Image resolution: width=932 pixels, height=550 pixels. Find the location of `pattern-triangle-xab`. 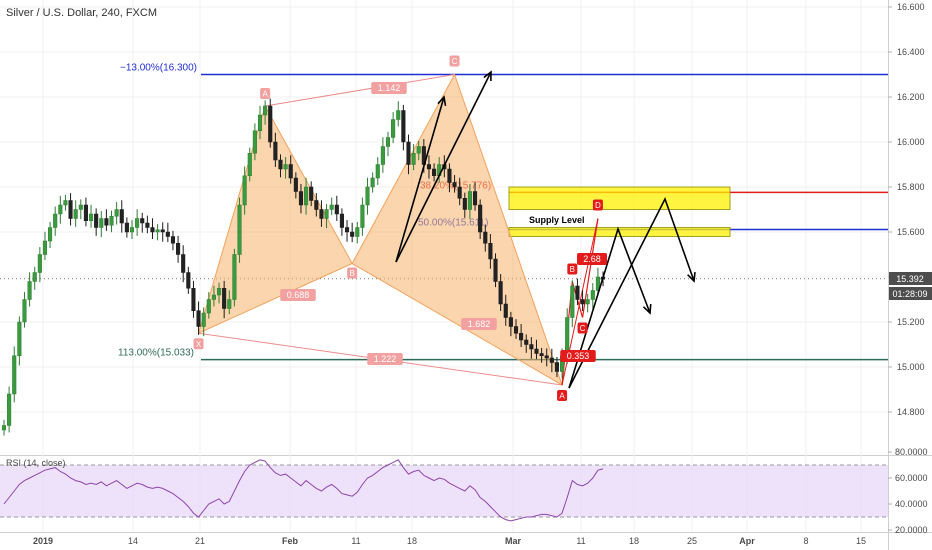

pattern-triangle-xab is located at coordinates (275, 219).